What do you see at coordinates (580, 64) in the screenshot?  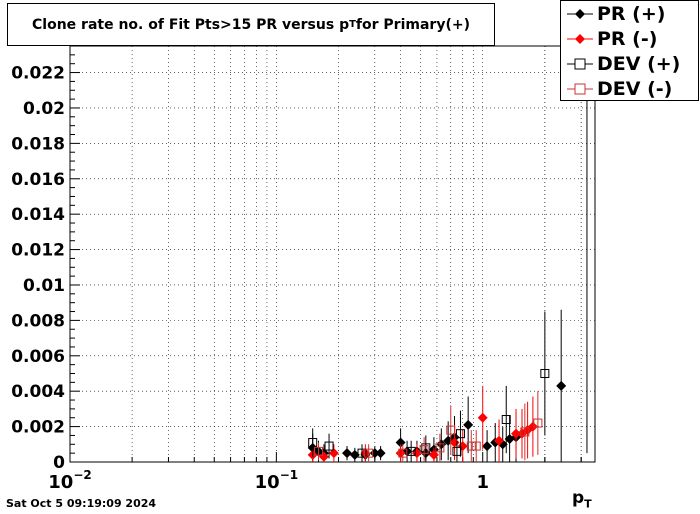 I see `legend-marker-dev-plus` at bounding box center [580, 64].